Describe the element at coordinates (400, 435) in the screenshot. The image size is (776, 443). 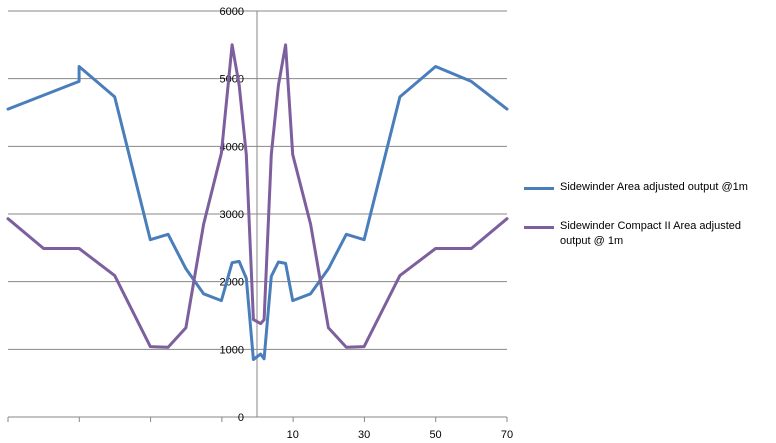
I see `x-tick-labels: 10 30 50 70` at that location.